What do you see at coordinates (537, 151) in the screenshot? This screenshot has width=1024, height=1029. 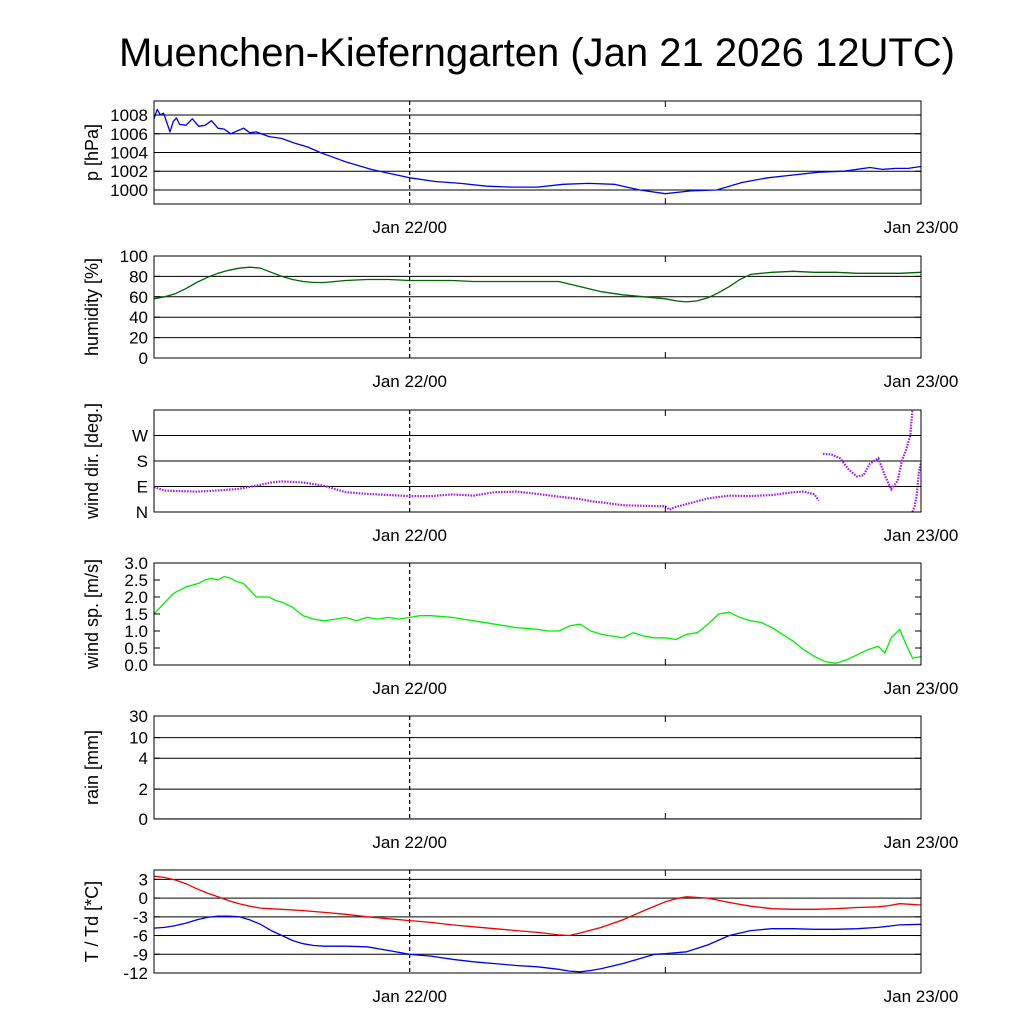 I see `pressure-series-p` at bounding box center [537, 151].